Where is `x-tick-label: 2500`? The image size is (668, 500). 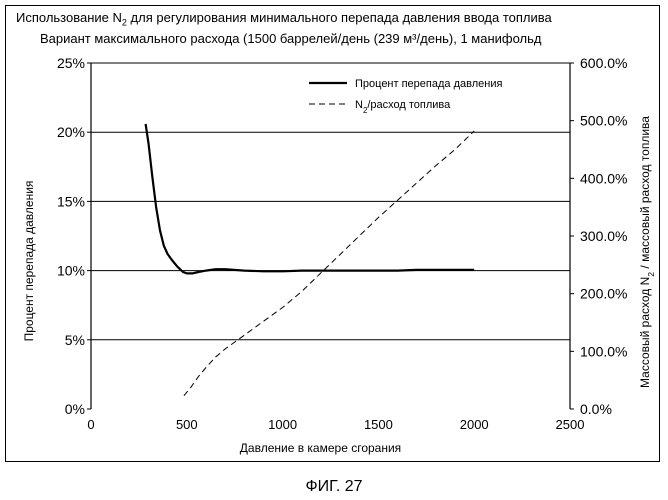 x-tick-label: 2500 is located at coordinates (570, 424).